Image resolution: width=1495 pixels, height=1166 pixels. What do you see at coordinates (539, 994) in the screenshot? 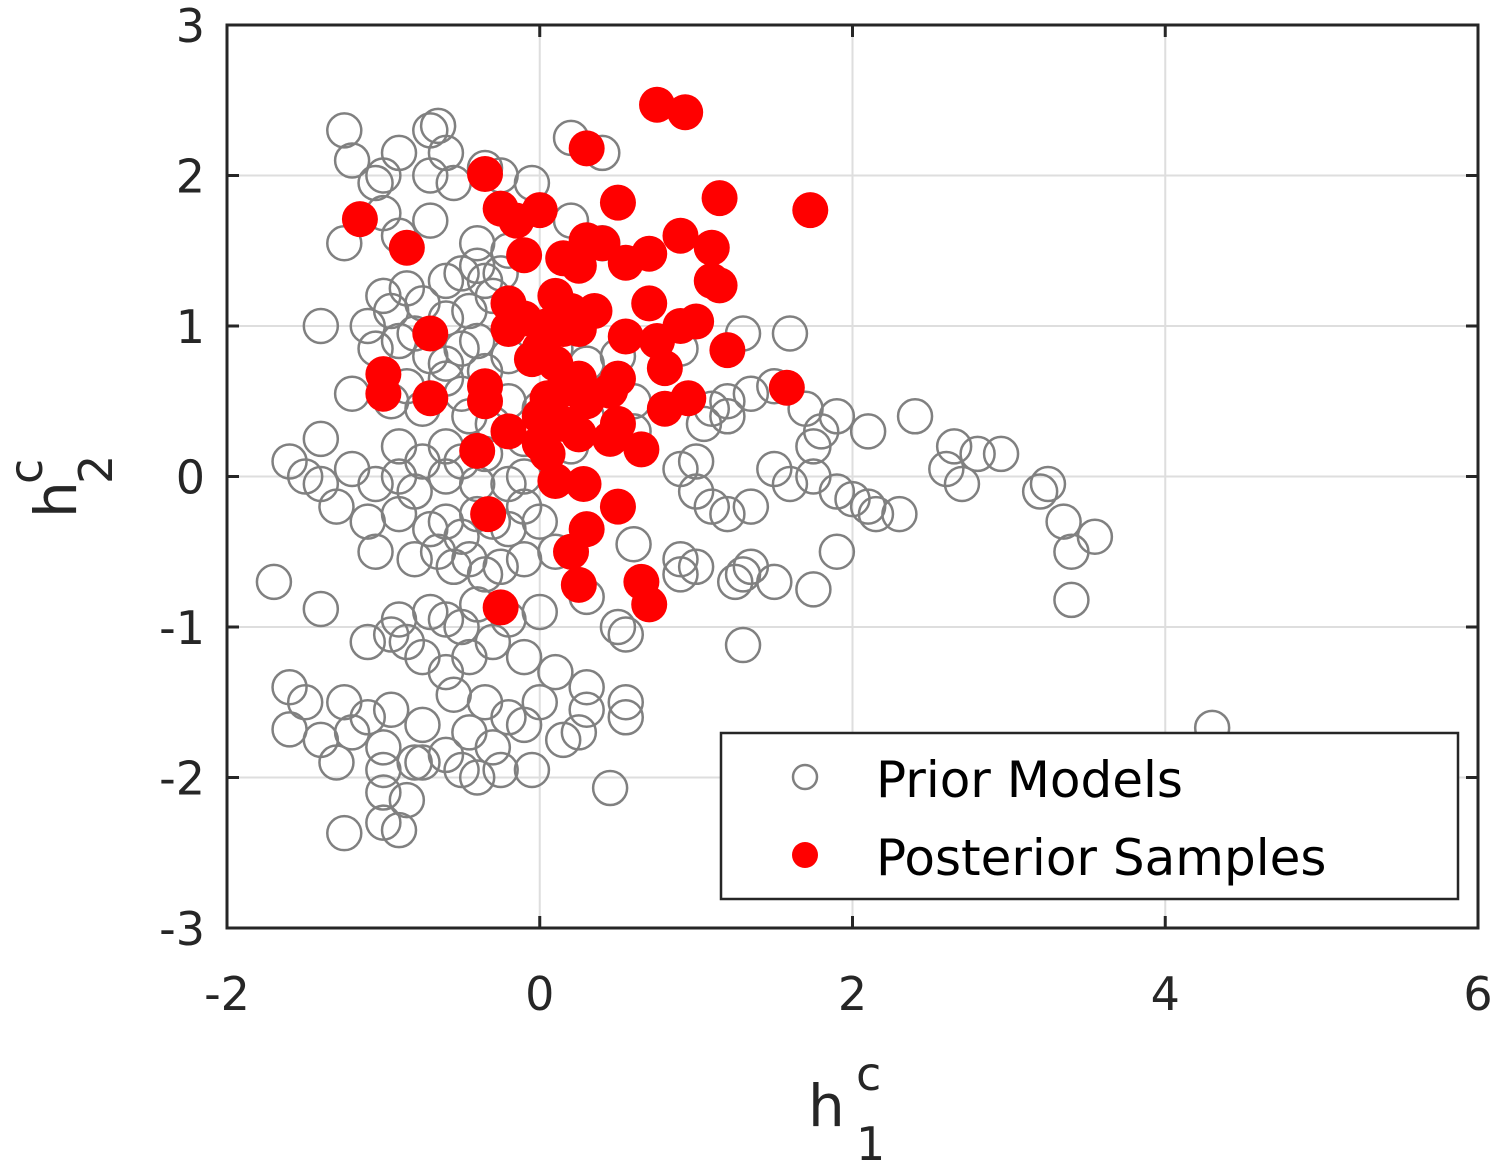
I see `x-tick-label: 0` at bounding box center [539, 994].